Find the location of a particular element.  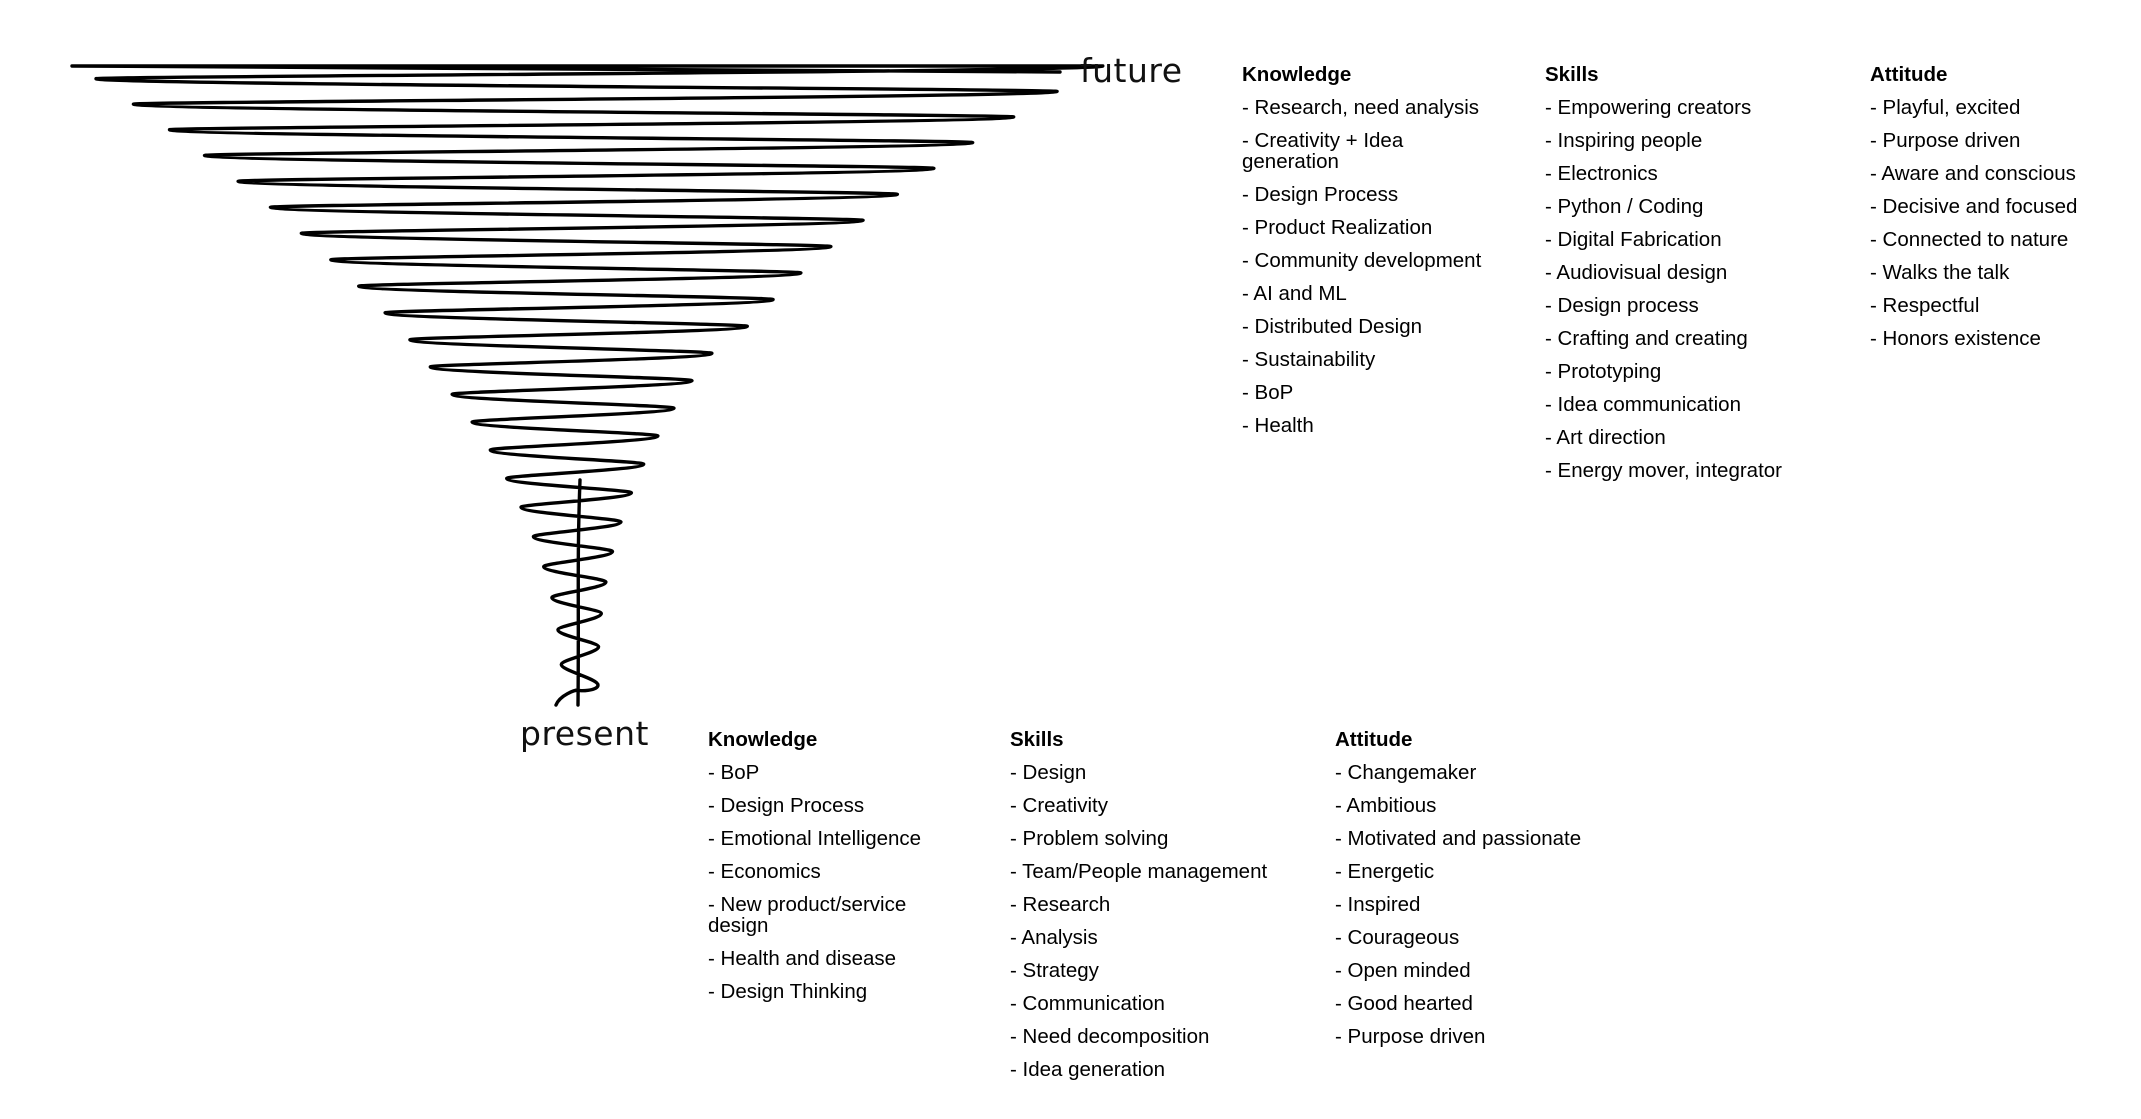

present-attitude-heading: Attitude is located at coordinates (1374, 739).